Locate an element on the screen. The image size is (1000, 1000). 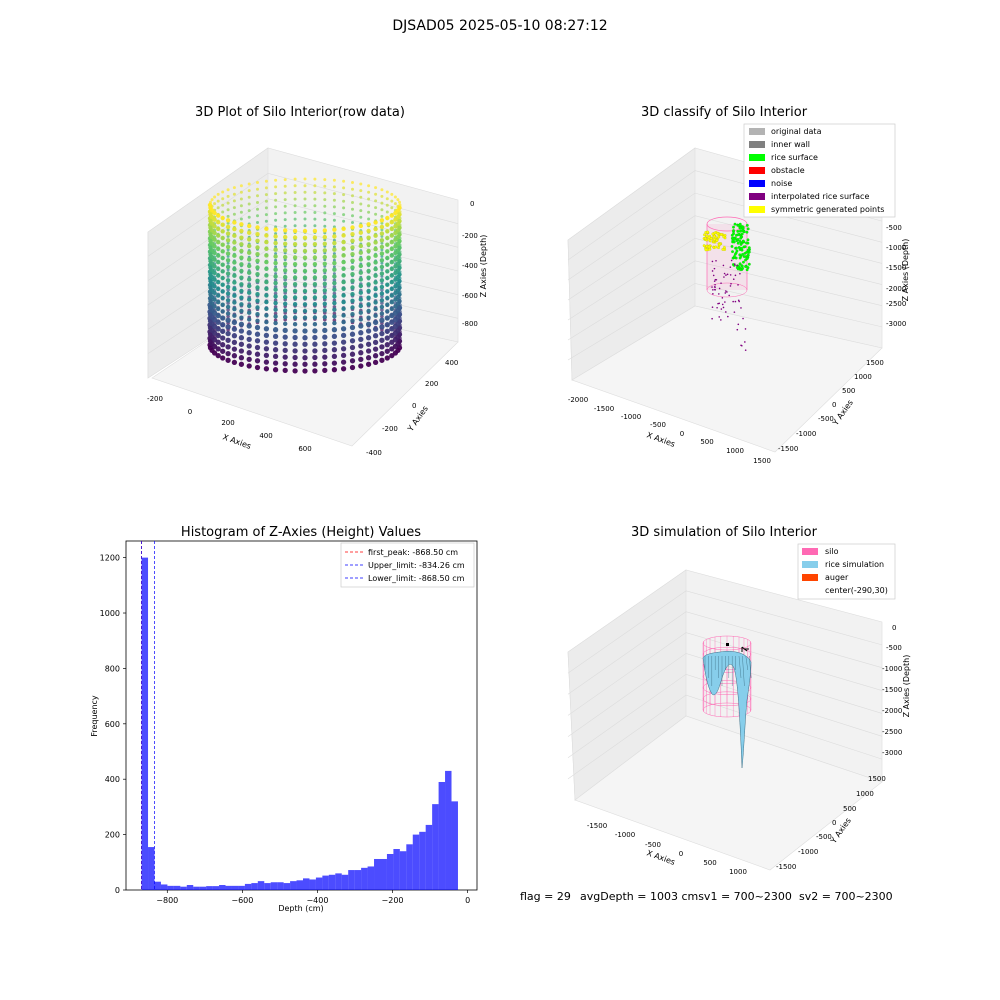
legend-swatch-original is located at coordinates (757, 131).